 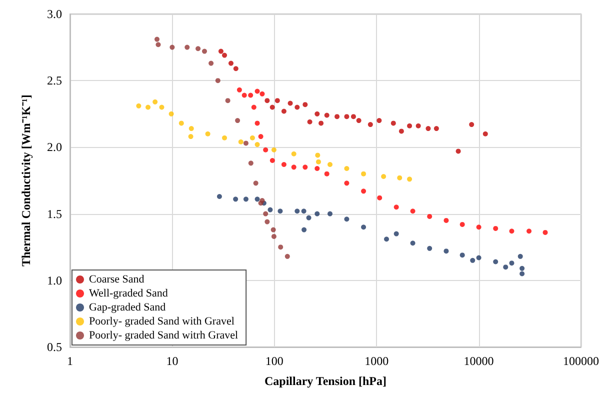 I want to click on x-axis-title: Capillary Tension [hPa], so click(x=325, y=381).